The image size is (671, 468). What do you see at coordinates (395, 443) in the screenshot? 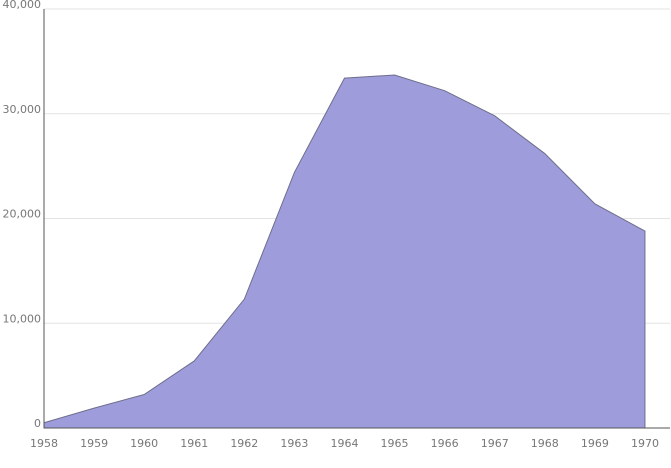
I see `x-tick-label: 1965` at bounding box center [395, 443].